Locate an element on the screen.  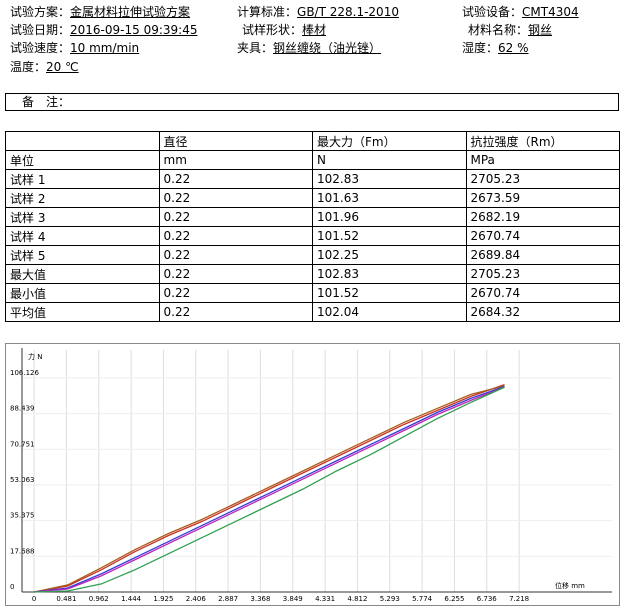
table-cell: 最大值 is located at coordinates (82, 274).